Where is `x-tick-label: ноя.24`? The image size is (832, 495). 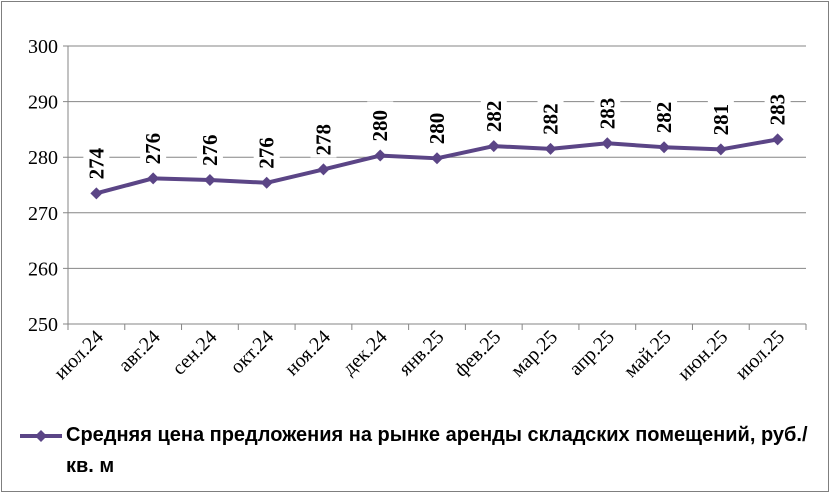
x-tick-label: ноя.24 is located at coordinates (308, 353).